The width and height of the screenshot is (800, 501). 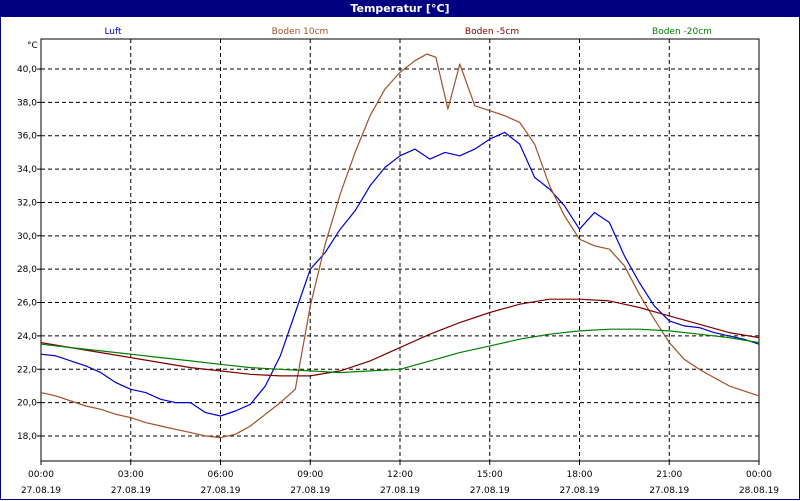 I want to click on x-tick-time-label: 12:00, so click(x=400, y=475).